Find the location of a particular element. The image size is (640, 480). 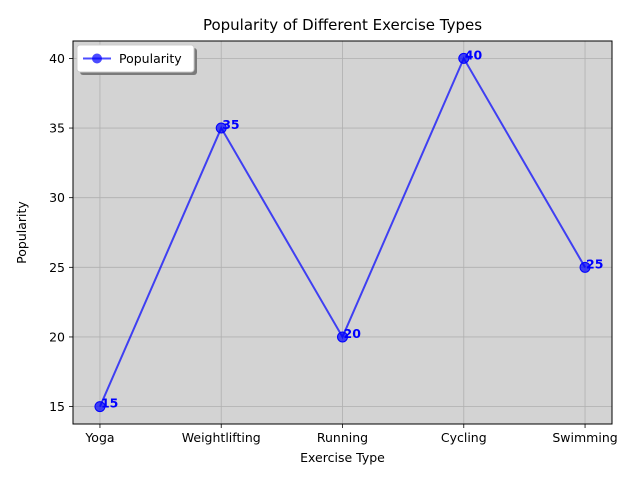

y-tick-label: 15 is located at coordinates (57, 406).